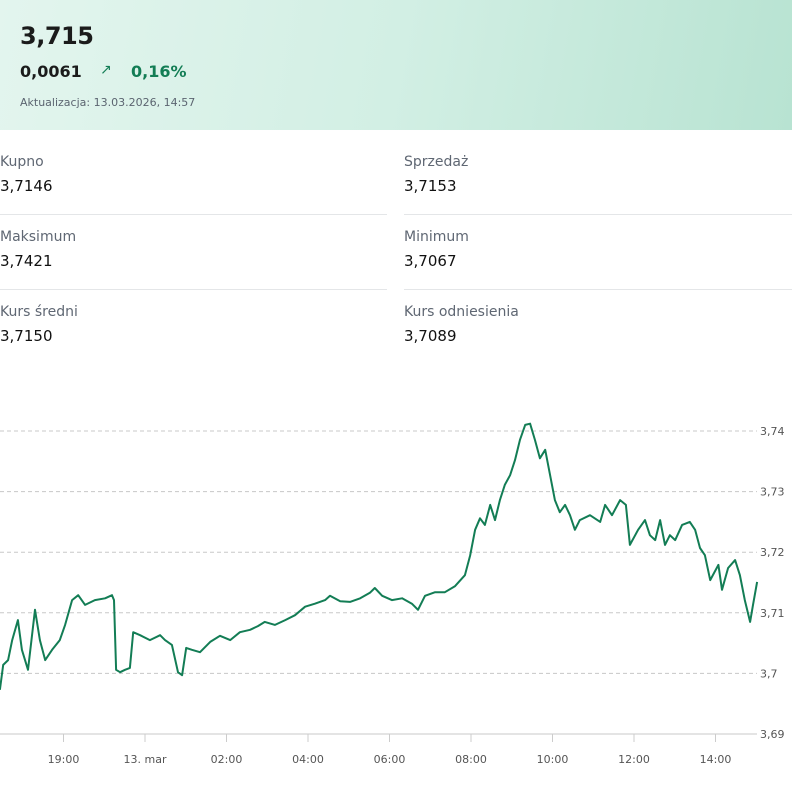 The image size is (792, 790). What do you see at coordinates (769, 673) in the screenshot?
I see `y-tick-label: 3,7` at bounding box center [769, 673].